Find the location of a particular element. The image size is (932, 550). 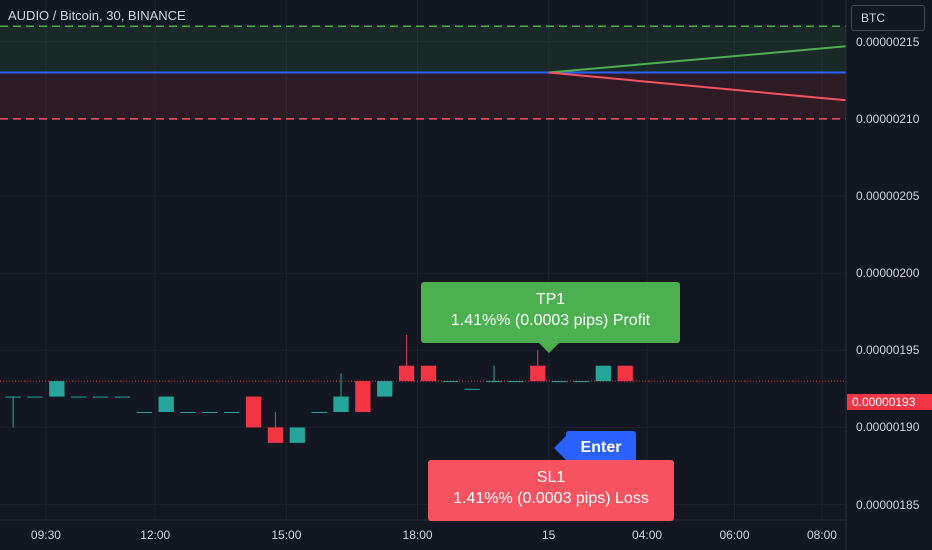

symbol-title: AUDIO / Bitcoin, 30, BINANCE is located at coordinates (97, 15).